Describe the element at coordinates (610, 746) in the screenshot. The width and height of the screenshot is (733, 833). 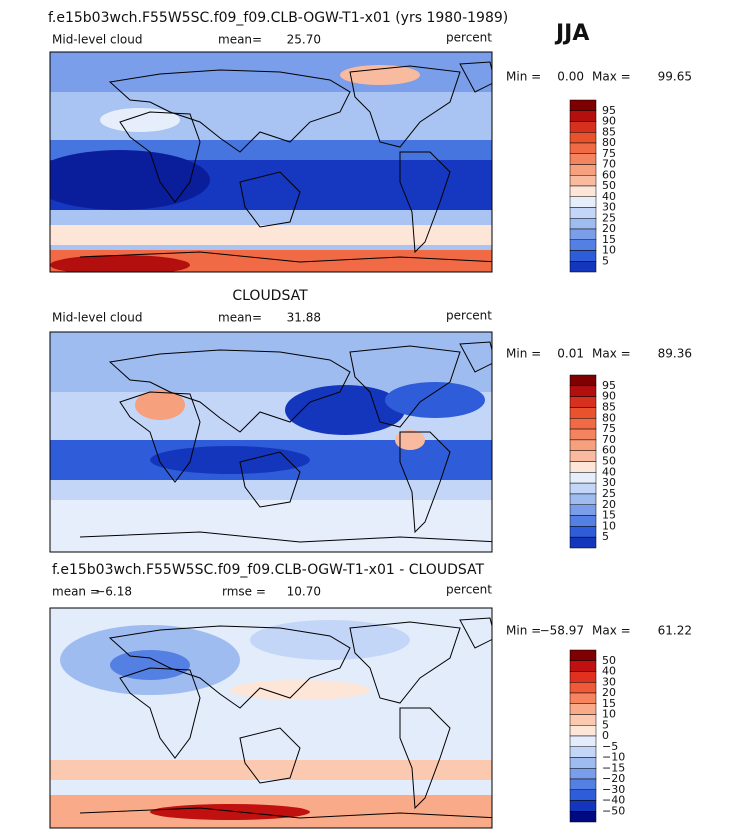
I see `colorbar-label: −5` at that location.